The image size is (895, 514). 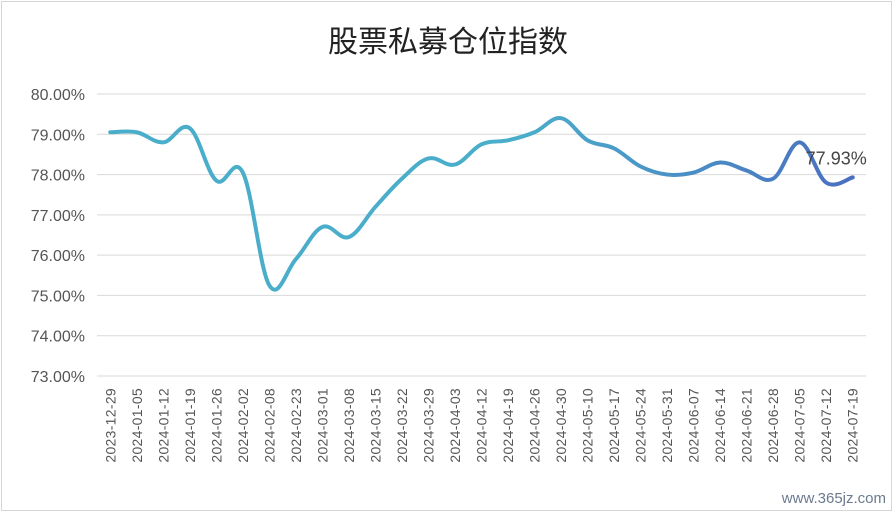 I want to click on y-tick-label: 74.00%, so click(x=58, y=337).